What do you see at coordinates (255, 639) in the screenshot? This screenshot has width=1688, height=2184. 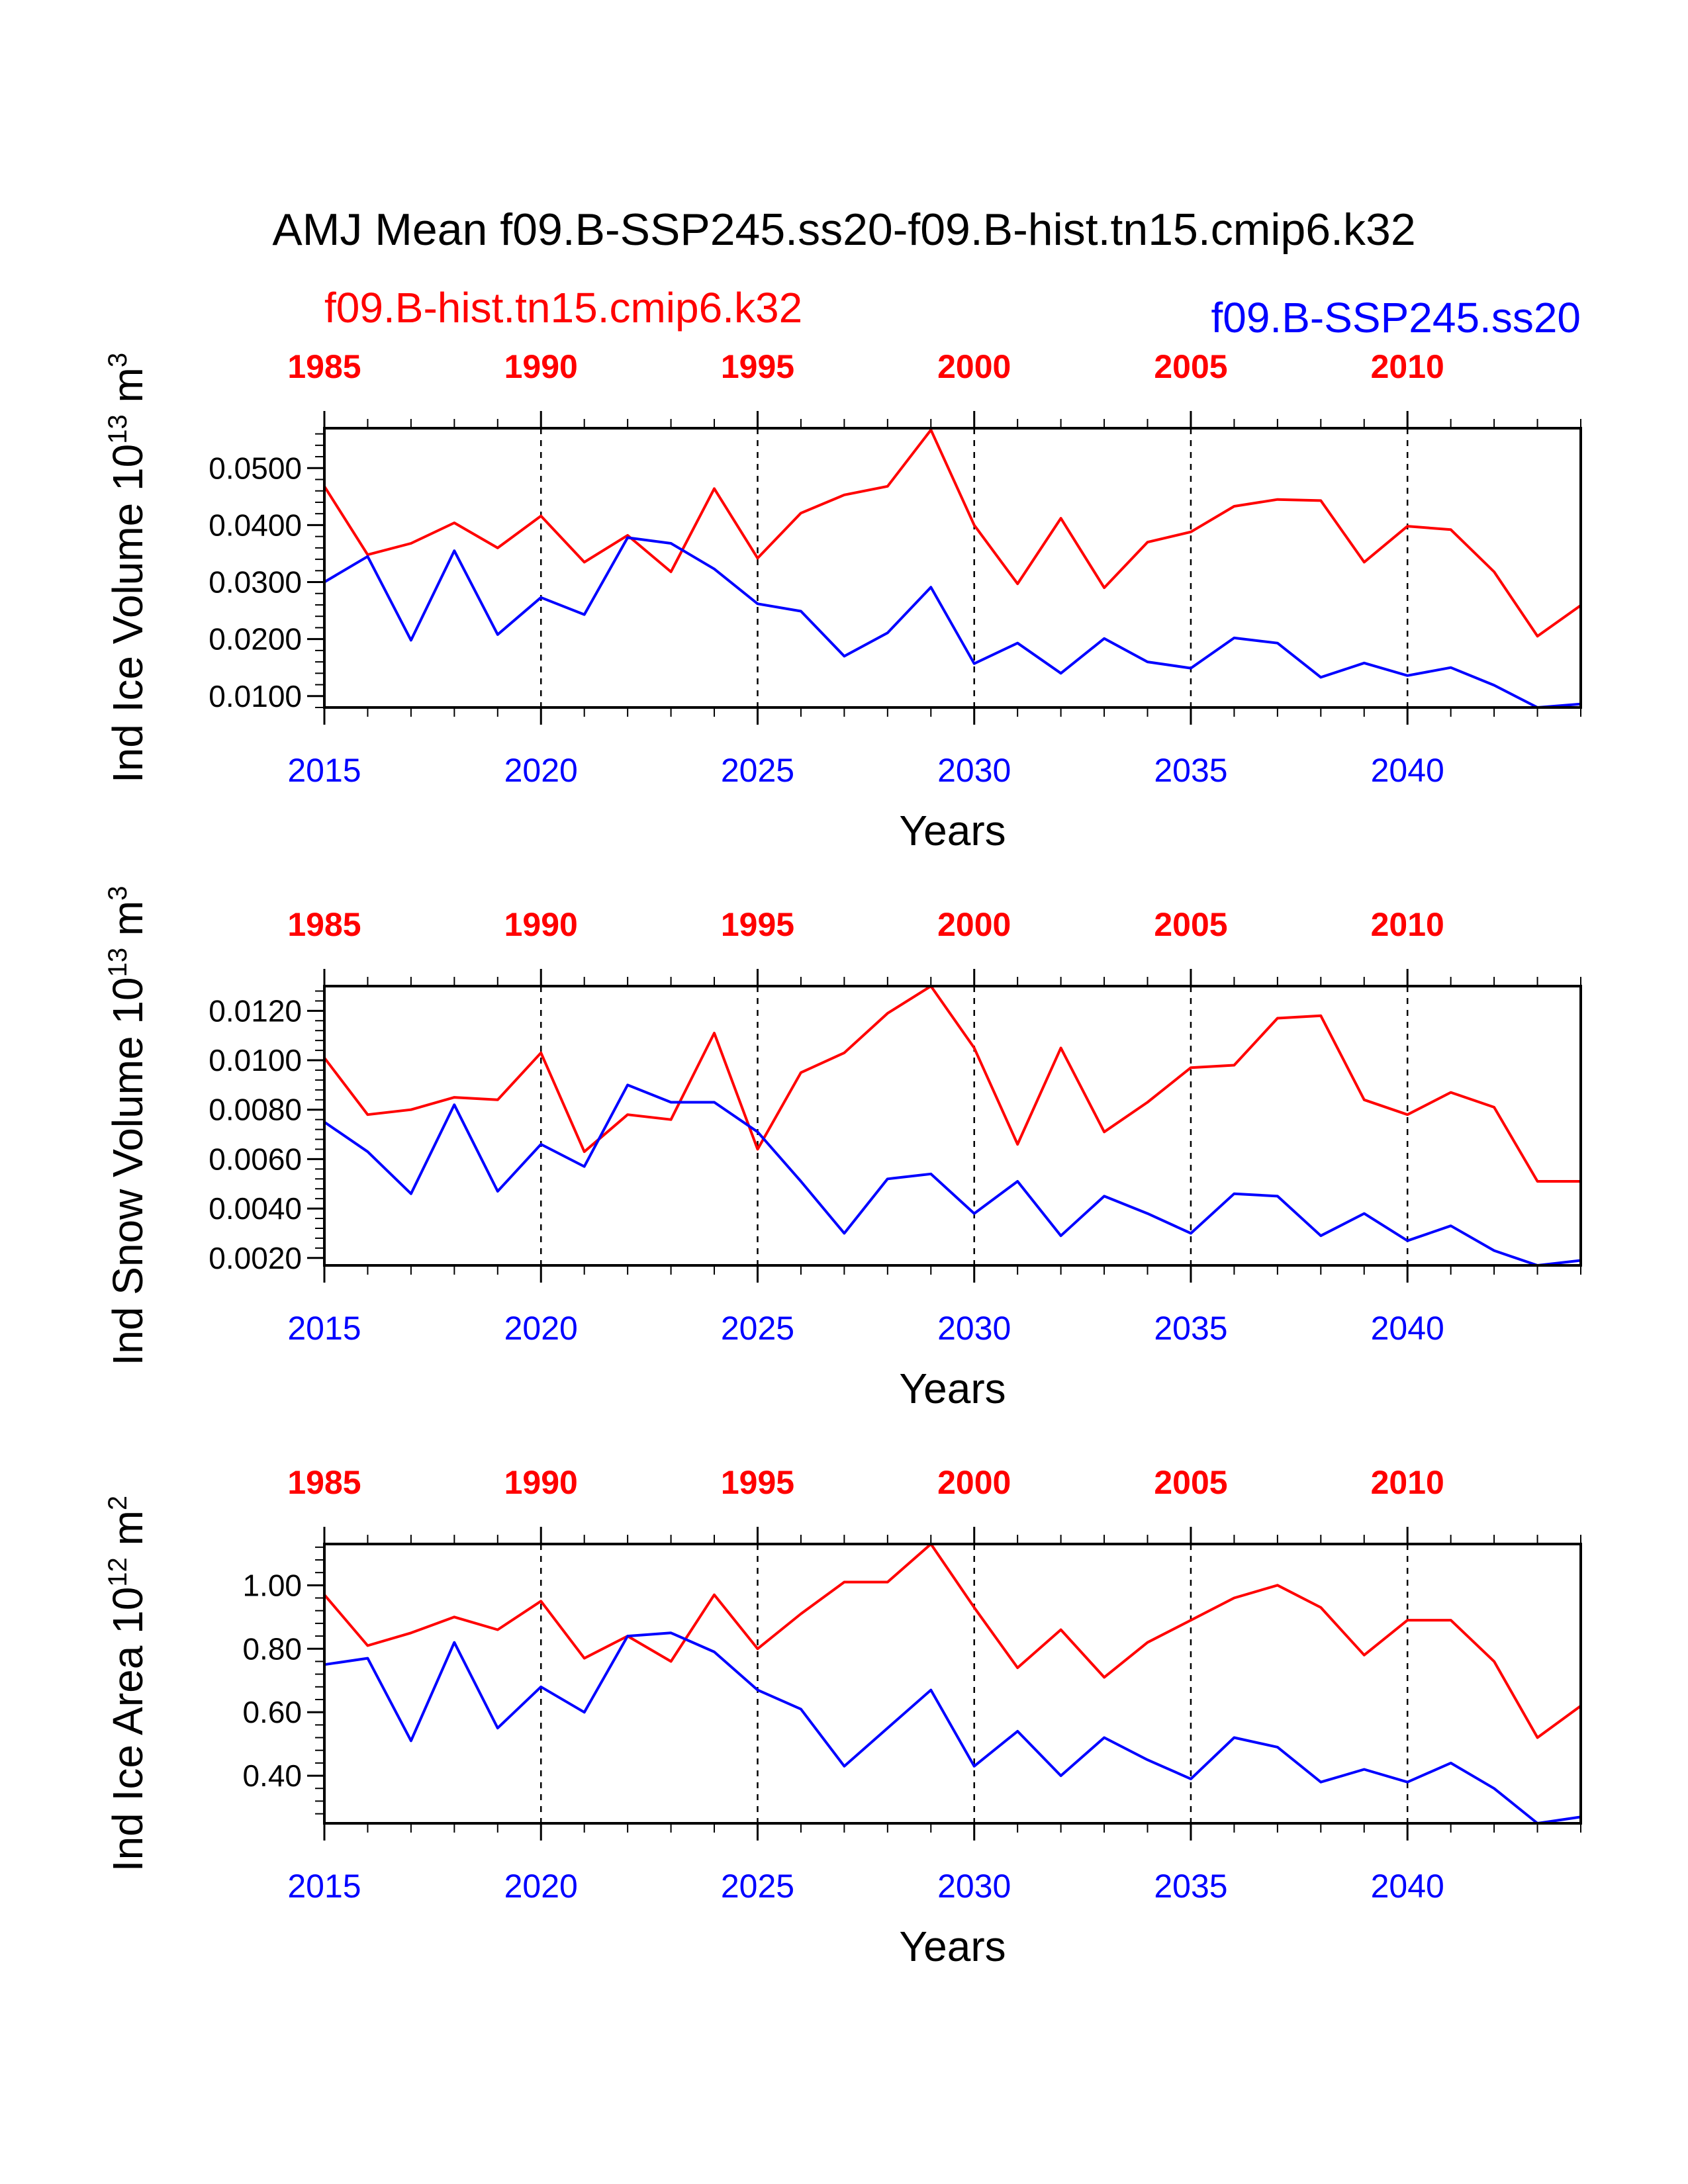 I see `y-tick-label: 0.0200` at bounding box center [255, 639].